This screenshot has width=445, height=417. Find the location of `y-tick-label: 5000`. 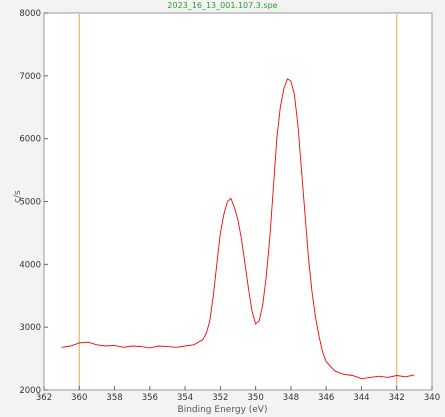

y-tick-label: 5000 is located at coordinates (30, 203).